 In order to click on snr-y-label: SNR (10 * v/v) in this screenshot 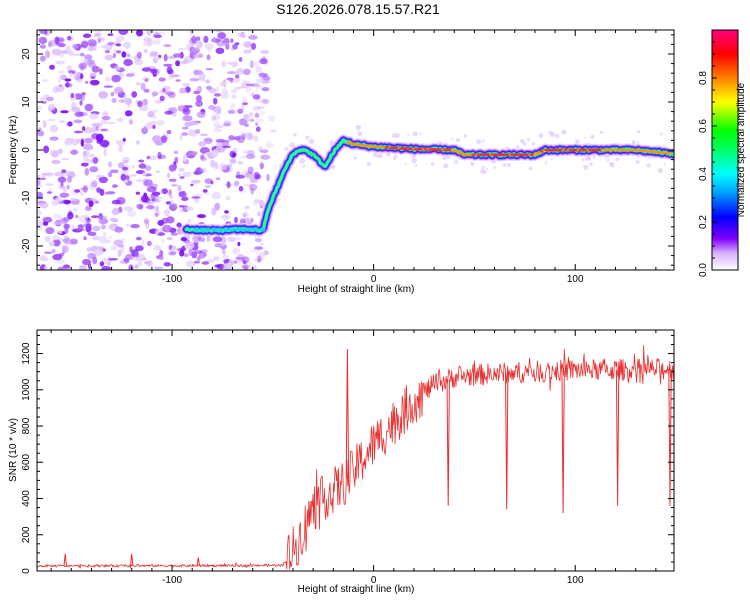, I will do `click(13, 450)`.